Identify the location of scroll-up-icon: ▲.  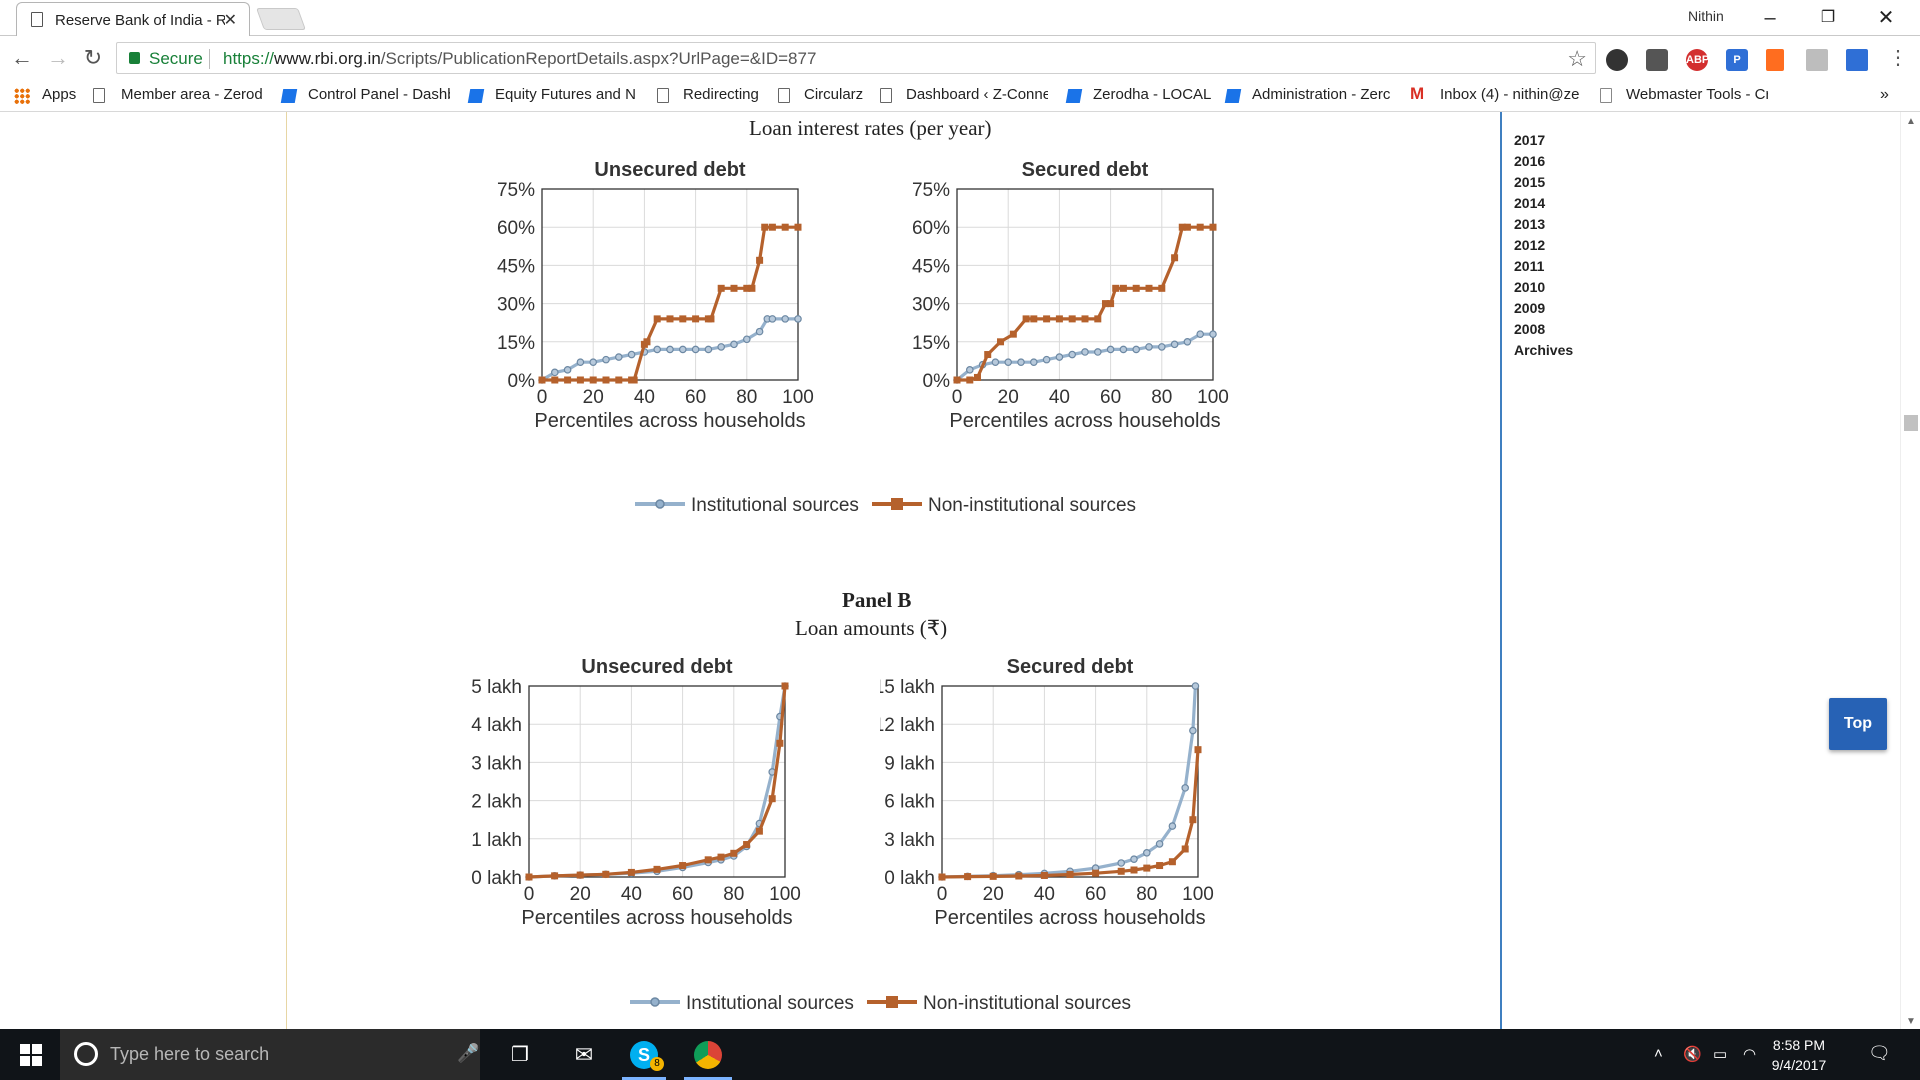
(1911, 121).